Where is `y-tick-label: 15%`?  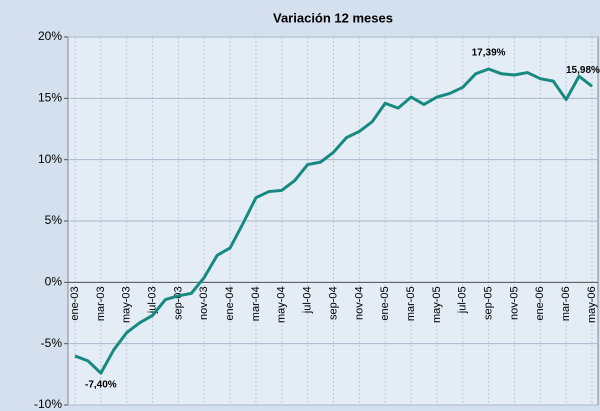 y-tick-label: 15% is located at coordinates (50, 98).